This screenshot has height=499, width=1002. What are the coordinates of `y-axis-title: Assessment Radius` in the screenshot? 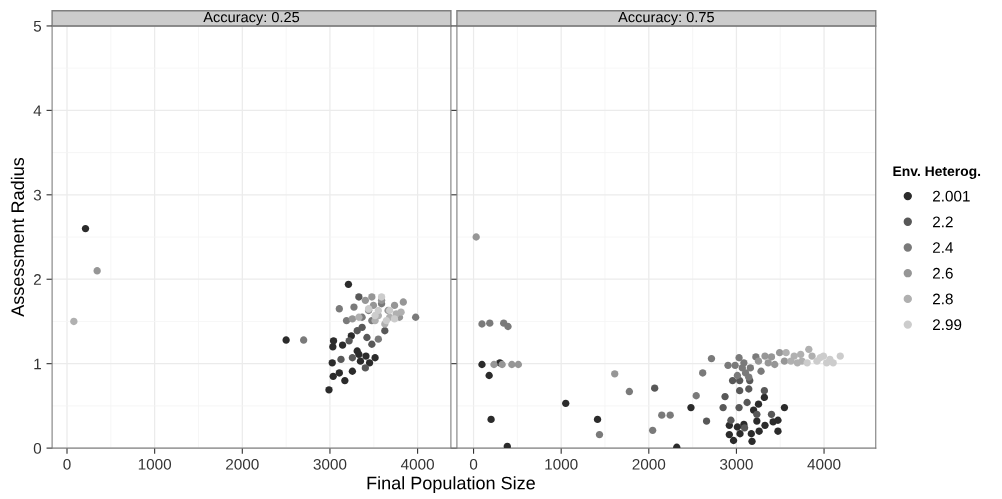 It's located at (17, 237).